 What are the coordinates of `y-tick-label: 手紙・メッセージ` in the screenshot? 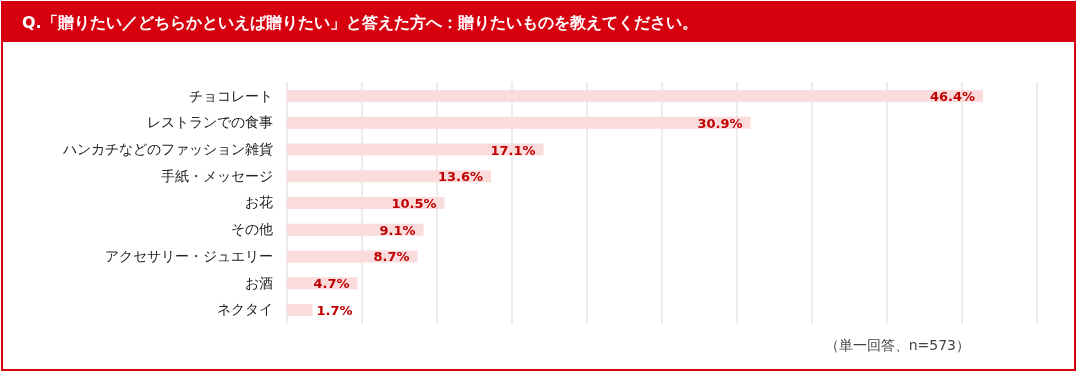 It's located at (217, 175).